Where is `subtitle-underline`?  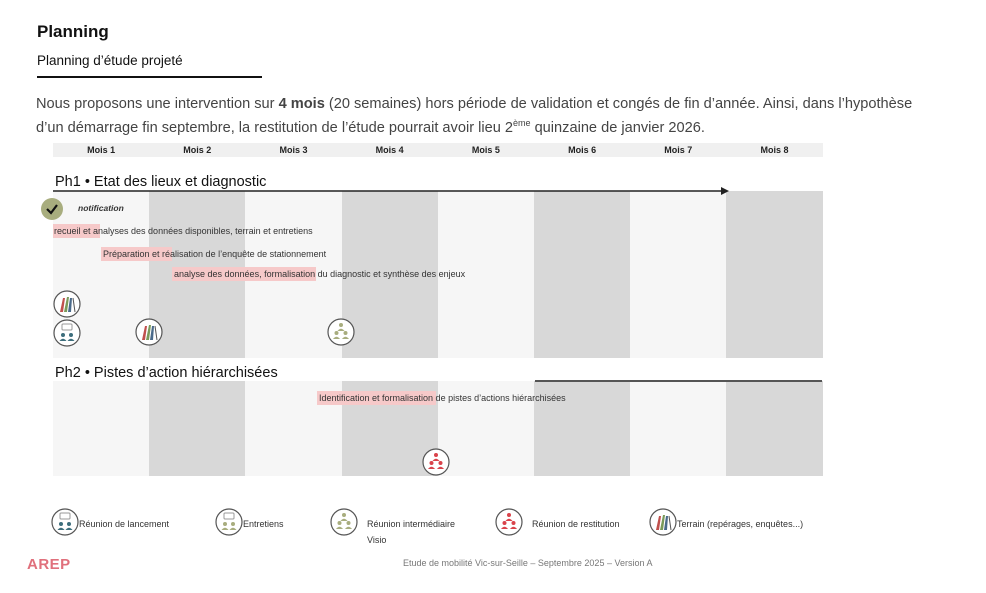 subtitle-underline is located at coordinates (149, 77).